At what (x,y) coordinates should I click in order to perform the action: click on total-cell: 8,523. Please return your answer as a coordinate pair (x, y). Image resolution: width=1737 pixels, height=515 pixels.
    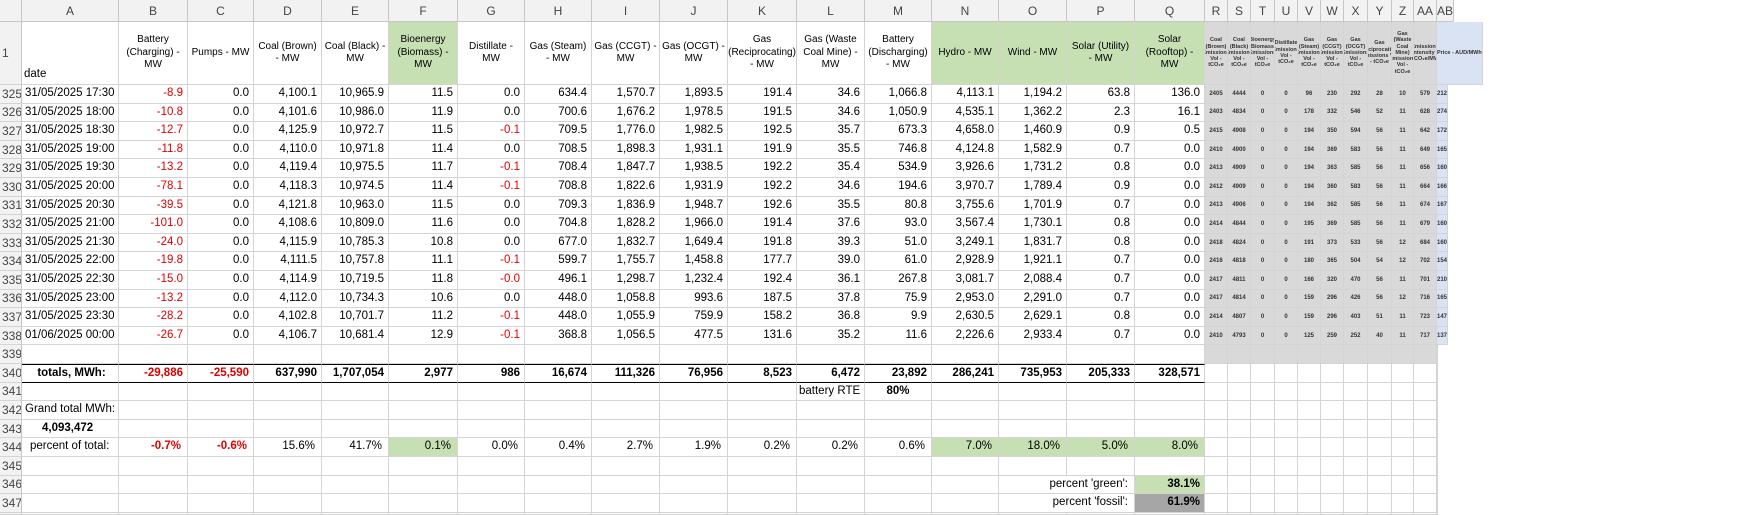
    Looking at the image, I should click on (762, 373).